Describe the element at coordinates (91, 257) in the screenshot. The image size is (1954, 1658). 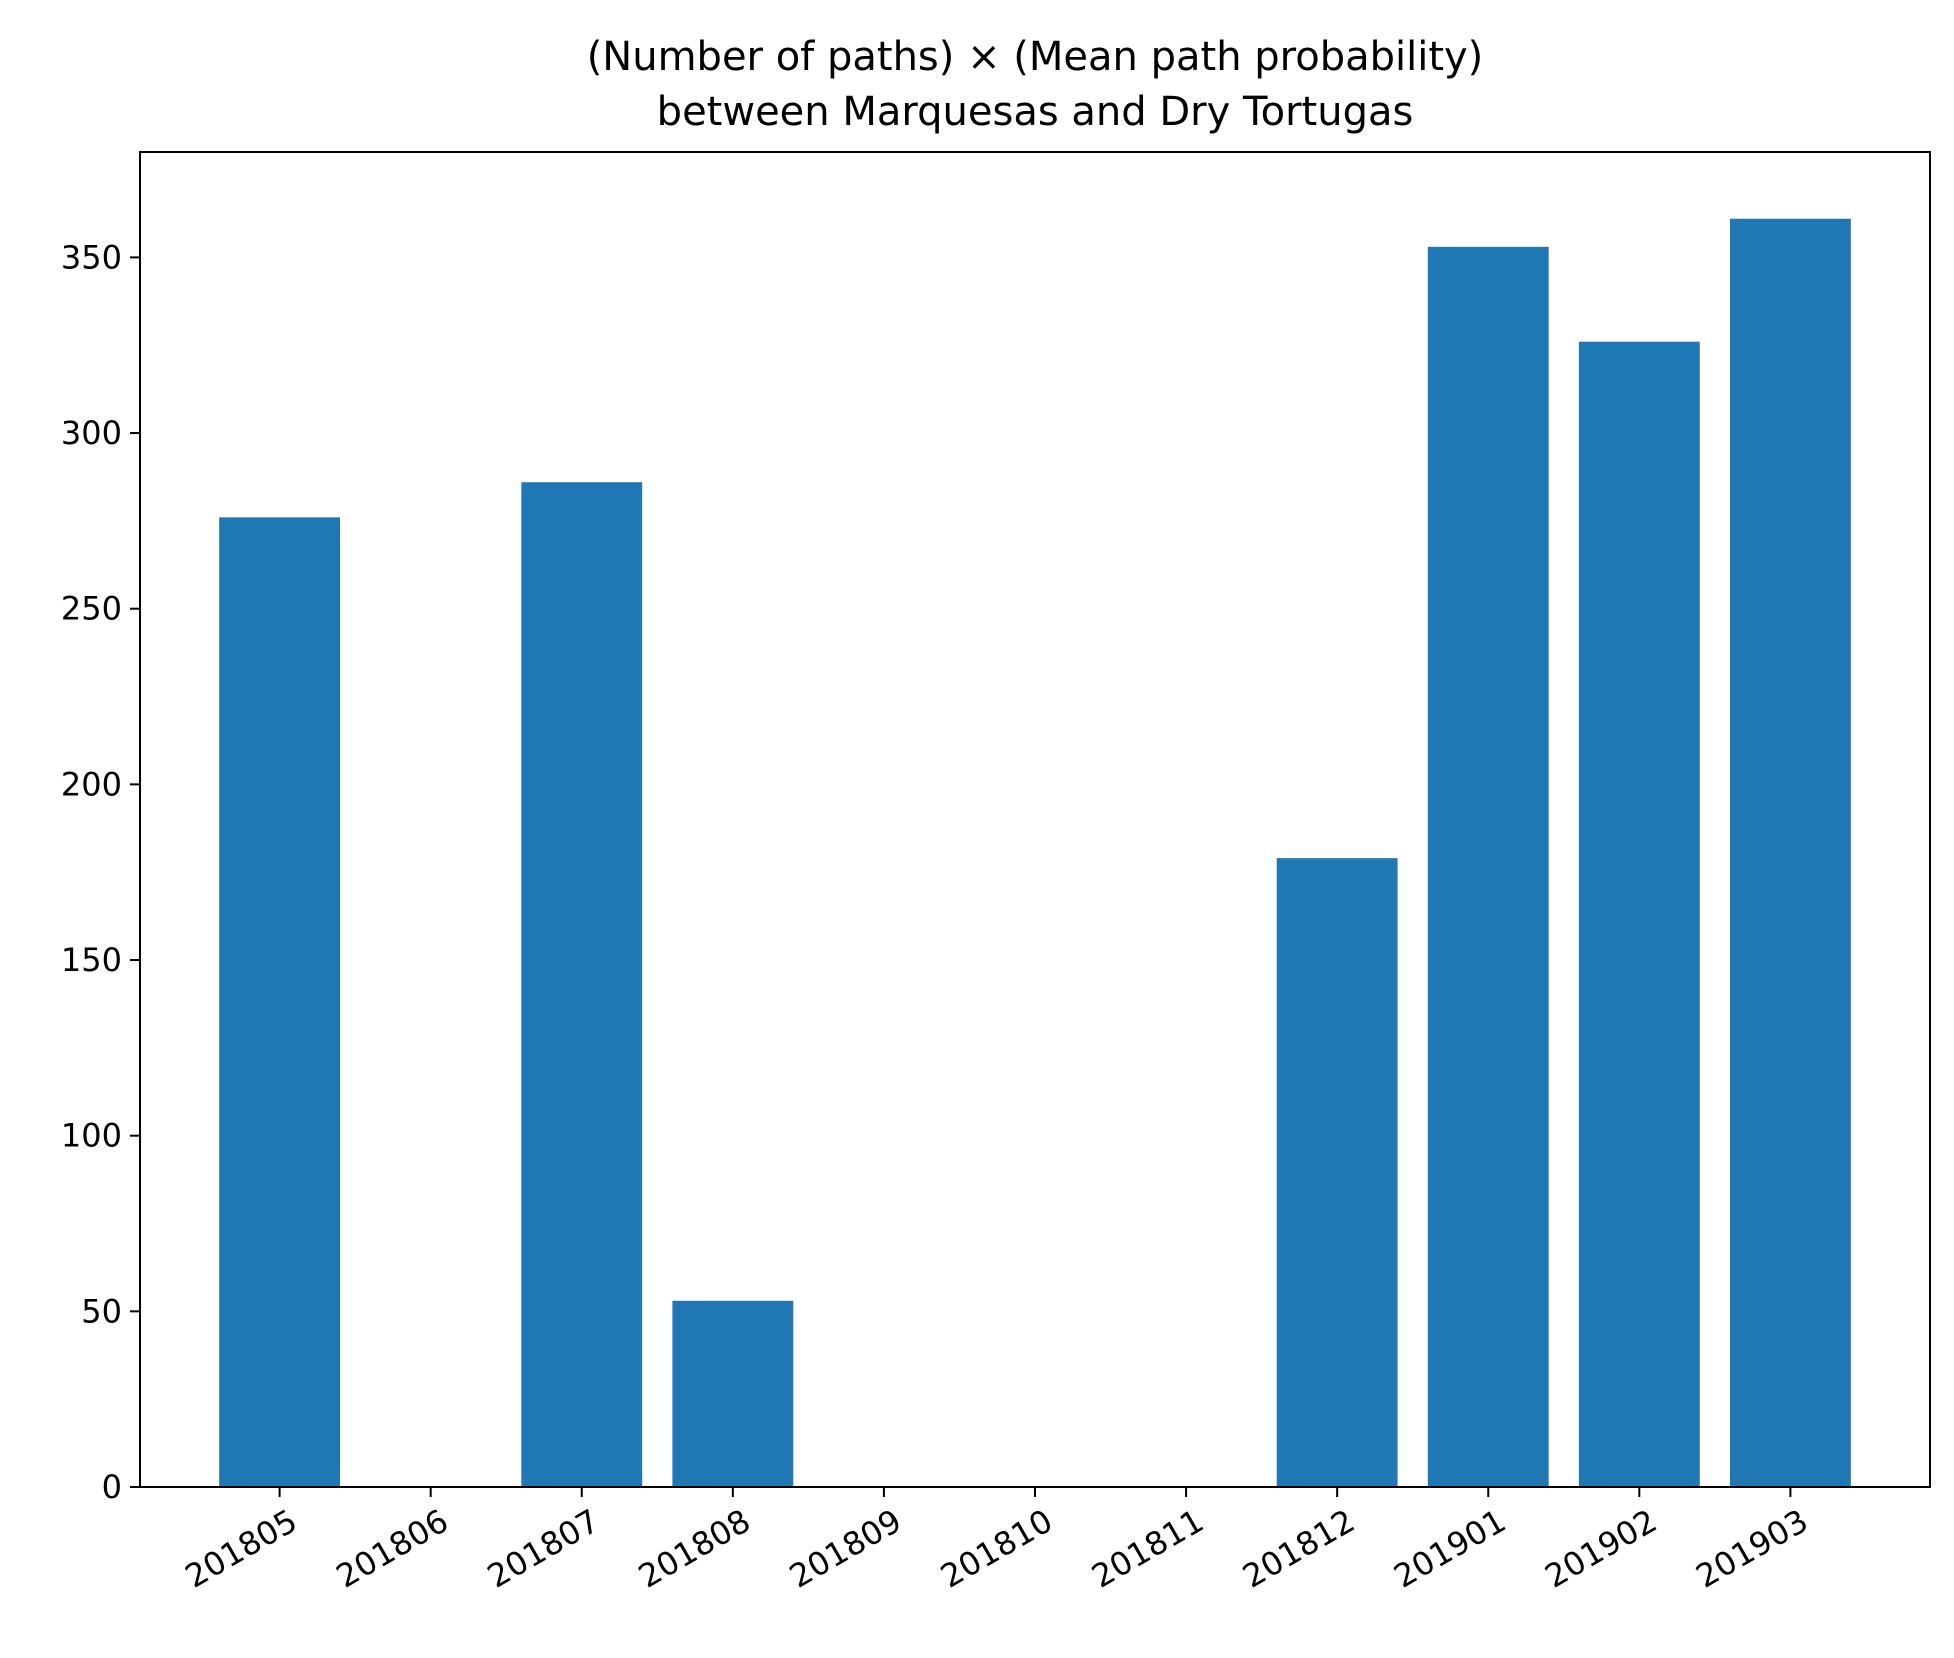
I see `y-tick-label: 350` at that location.